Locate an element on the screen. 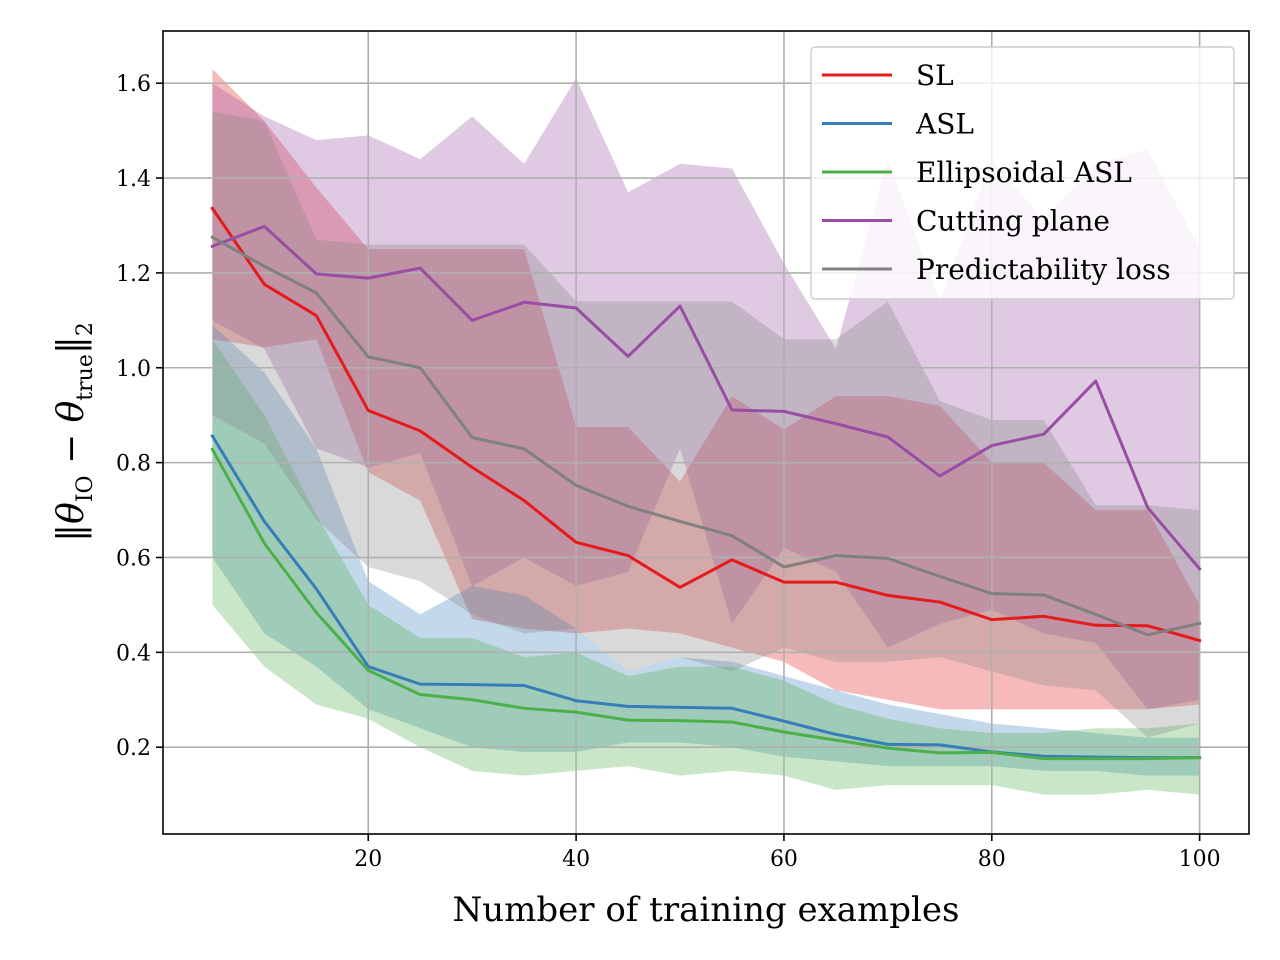  y-tick-label: 1.2 is located at coordinates (133, 274).